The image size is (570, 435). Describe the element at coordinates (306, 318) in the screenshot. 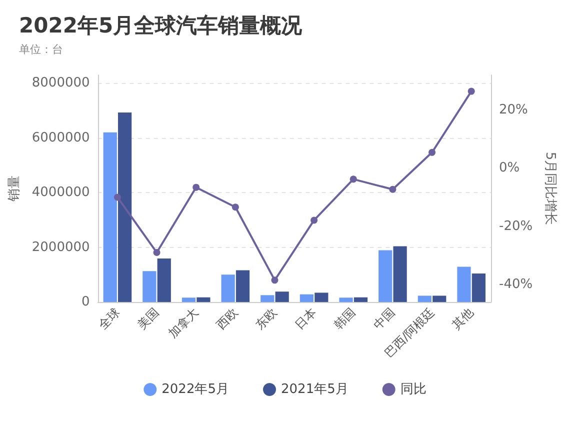

I see `x-tick-label: 日本` at that location.